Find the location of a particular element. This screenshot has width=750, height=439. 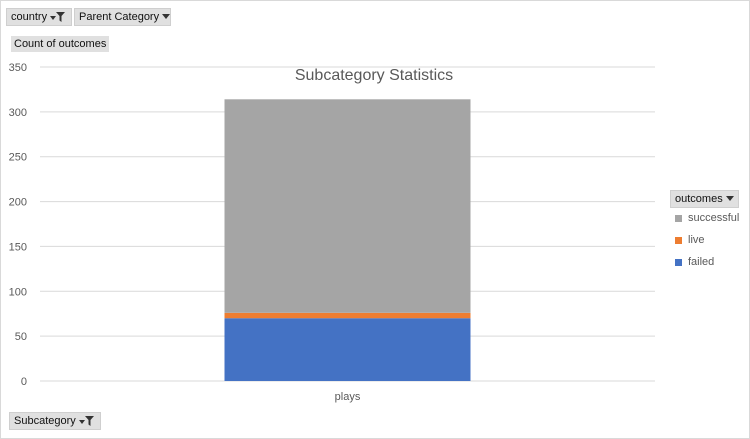

x-axis-category-labels: plays is located at coordinates (348, 397).